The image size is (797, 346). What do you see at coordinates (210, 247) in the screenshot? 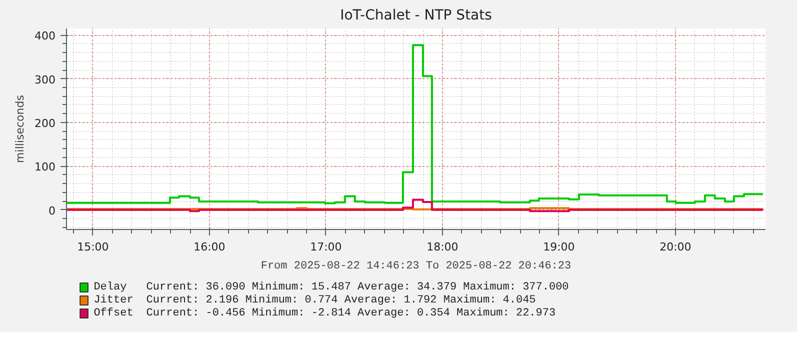
I see `x-tick-label: 16:00` at bounding box center [210, 247].